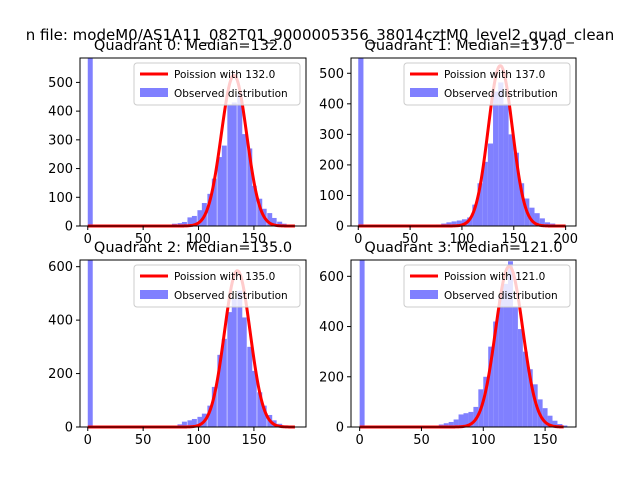 Image resolution: width=640 pixels, height=480 pixels. What do you see at coordinates (60, 267) in the screenshot?
I see `y-tick-label: 600` at bounding box center [60, 267].